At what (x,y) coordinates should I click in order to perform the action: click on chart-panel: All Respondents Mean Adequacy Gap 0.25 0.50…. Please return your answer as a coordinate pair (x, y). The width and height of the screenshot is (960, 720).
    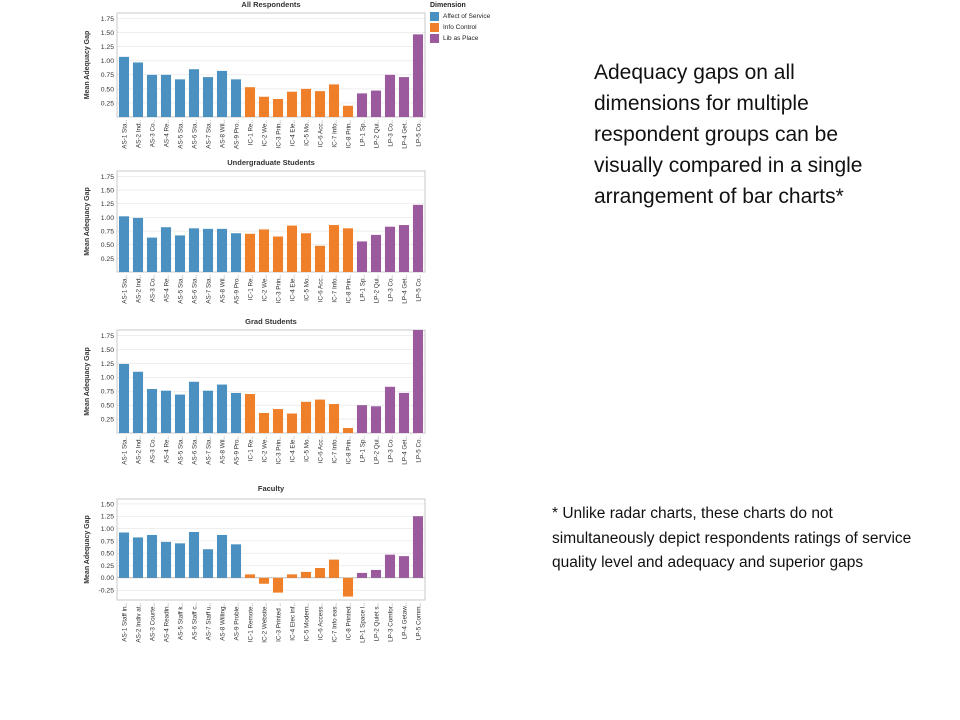
    Looking at the image, I should click on (255, 74).